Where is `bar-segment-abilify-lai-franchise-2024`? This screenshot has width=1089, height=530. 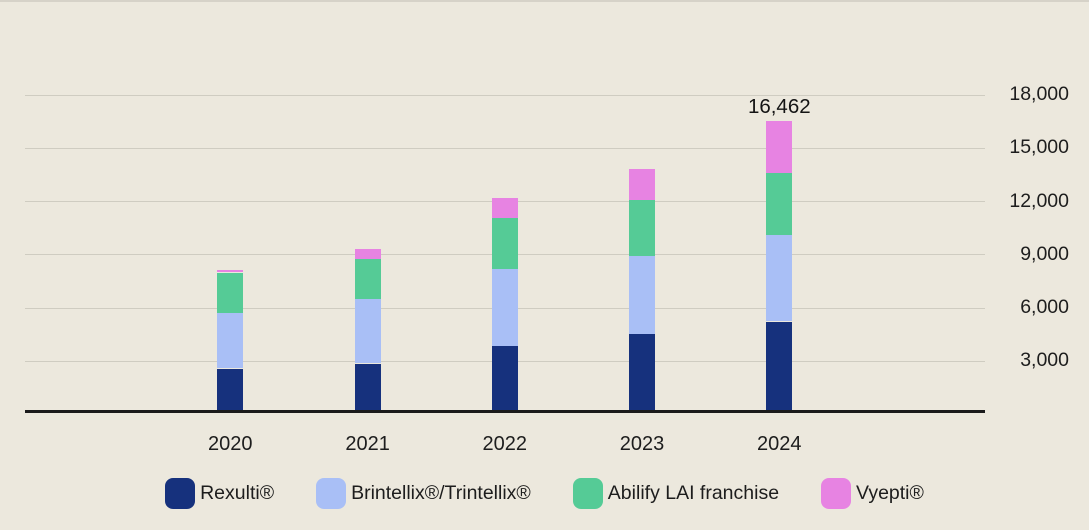 bar-segment-abilify-lai-franchise-2024 is located at coordinates (779, 204).